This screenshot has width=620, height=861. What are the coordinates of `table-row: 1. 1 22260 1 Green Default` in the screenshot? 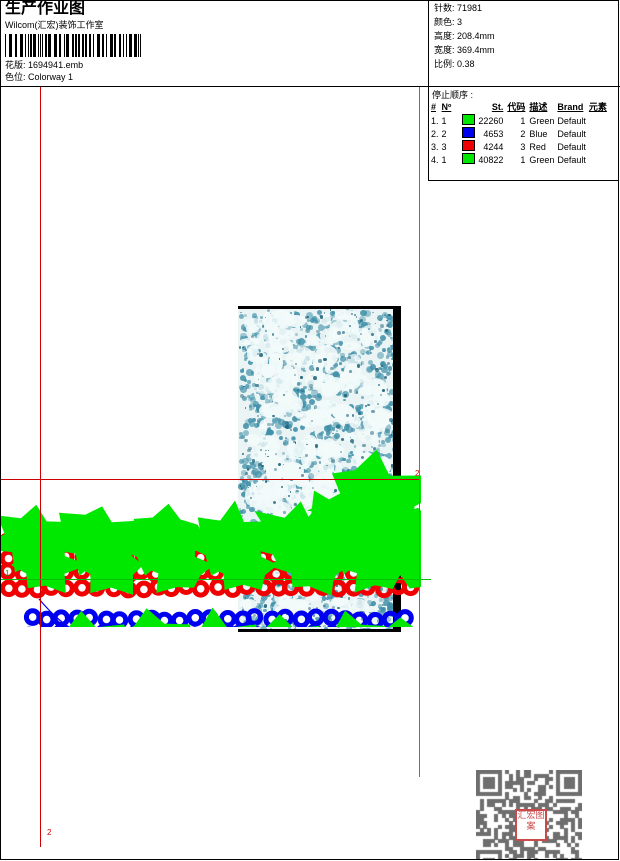 It's located at (520, 120).